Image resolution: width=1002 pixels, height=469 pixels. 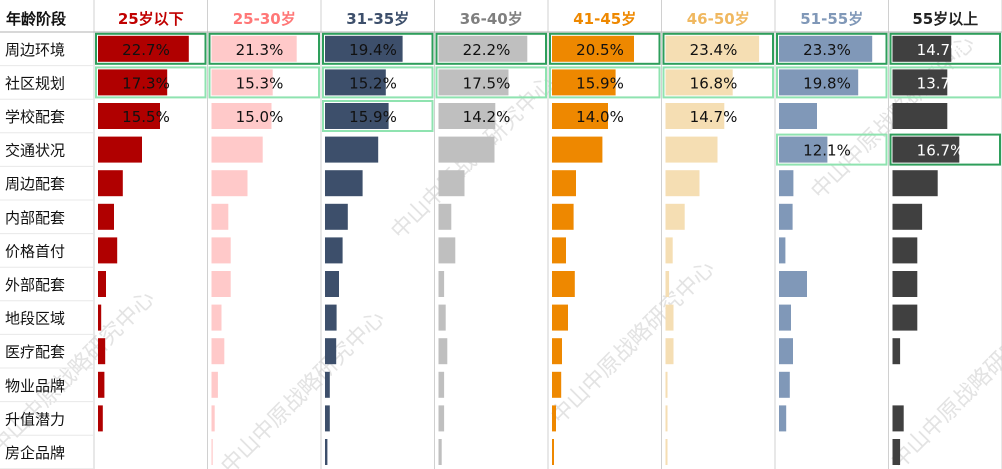 What do you see at coordinates (264, 19) in the screenshot?
I see `column-header: 25-30岁` at bounding box center [264, 19].